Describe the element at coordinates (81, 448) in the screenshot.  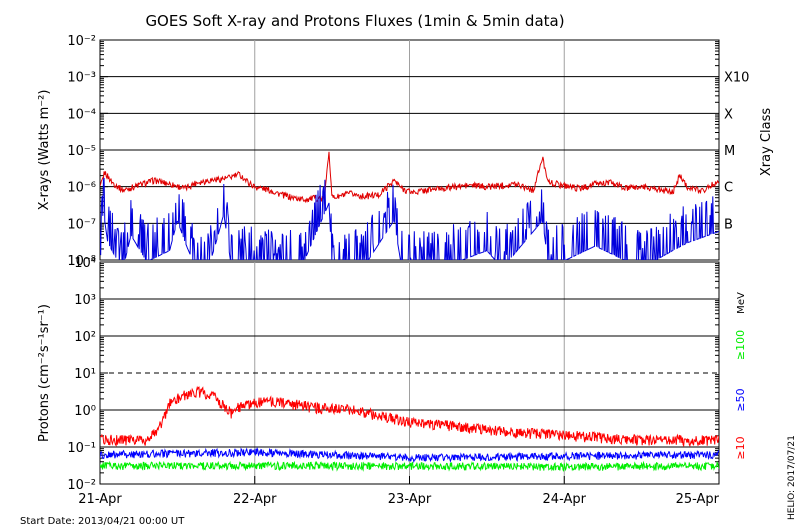
I see `ytick-label: 10⁻¹` at that location.